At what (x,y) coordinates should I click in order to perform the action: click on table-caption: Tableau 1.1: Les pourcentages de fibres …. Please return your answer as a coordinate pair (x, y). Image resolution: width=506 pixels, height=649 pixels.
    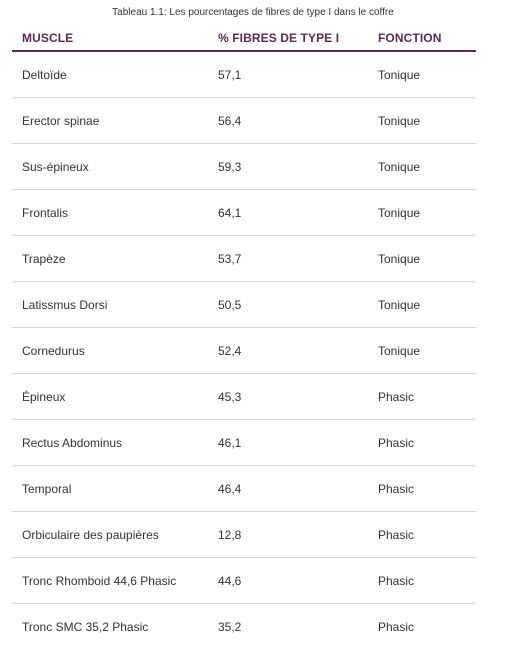
    Looking at the image, I should click on (253, 12).